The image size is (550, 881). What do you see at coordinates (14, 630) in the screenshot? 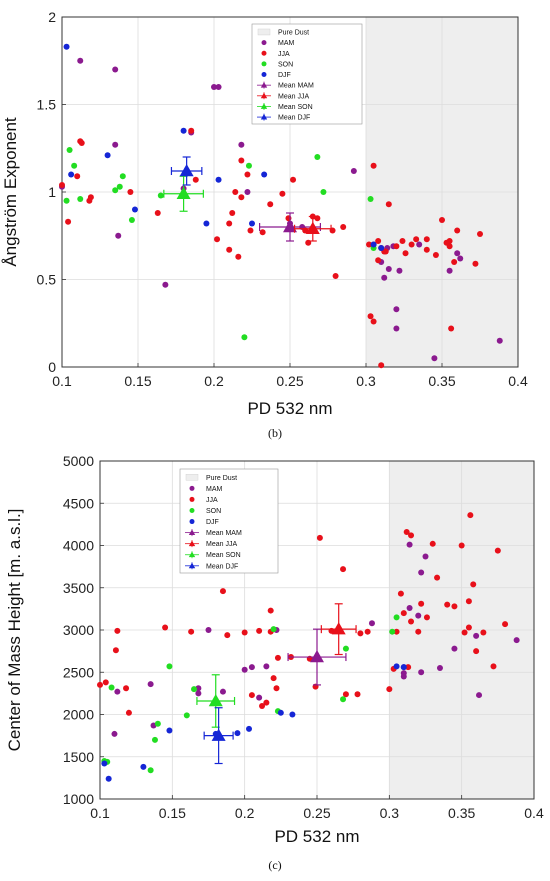
I see `y-axis-label: Center of Mass Height [m. a.s.l.]` at bounding box center [14, 630].